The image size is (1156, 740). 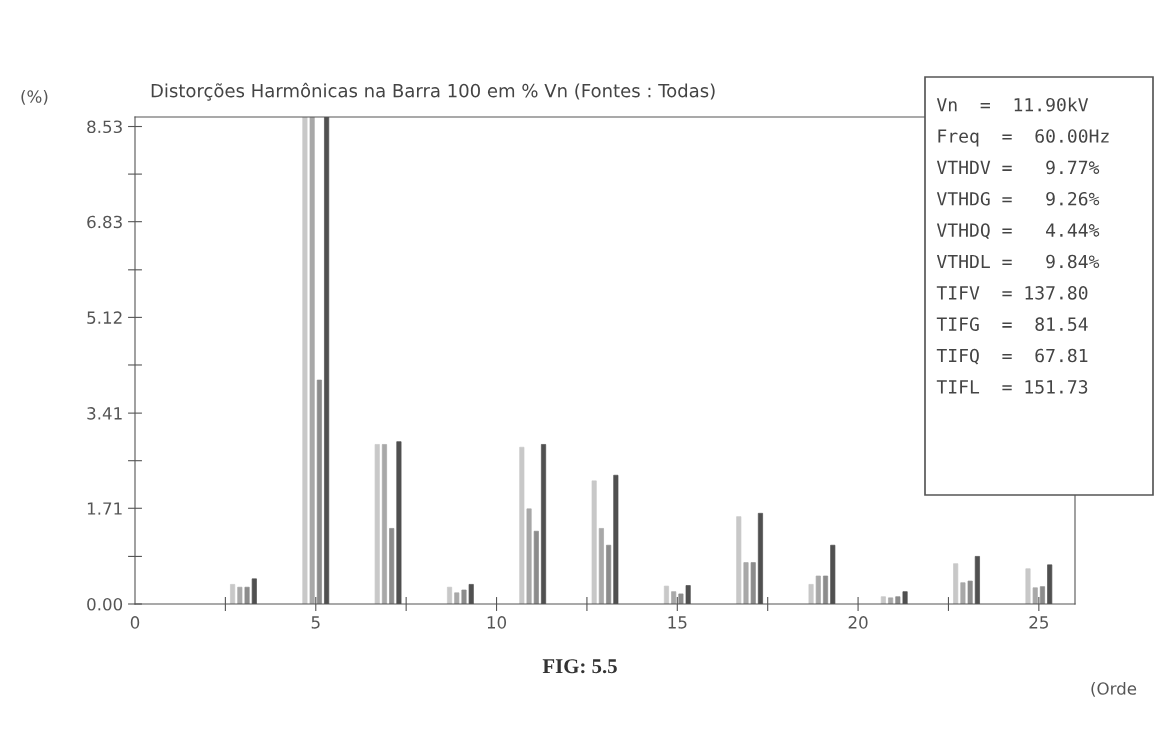 What do you see at coordinates (104, 317) in the screenshot?
I see `y-tick-label: 5.12` at bounding box center [104, 317].